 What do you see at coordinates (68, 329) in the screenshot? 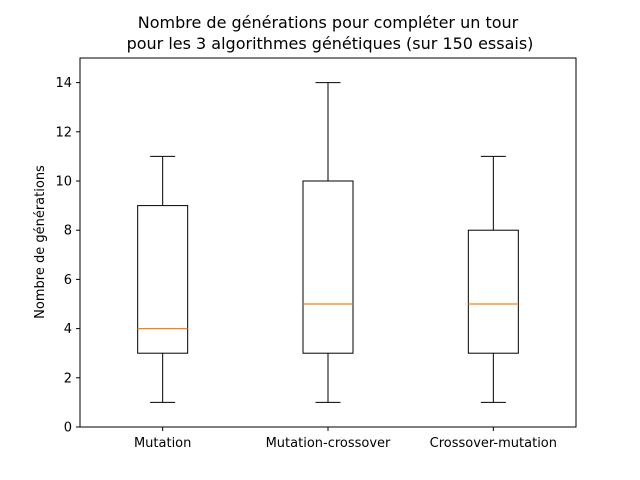
I see `y-tick-label: 4` at bounding box center [68, 329].